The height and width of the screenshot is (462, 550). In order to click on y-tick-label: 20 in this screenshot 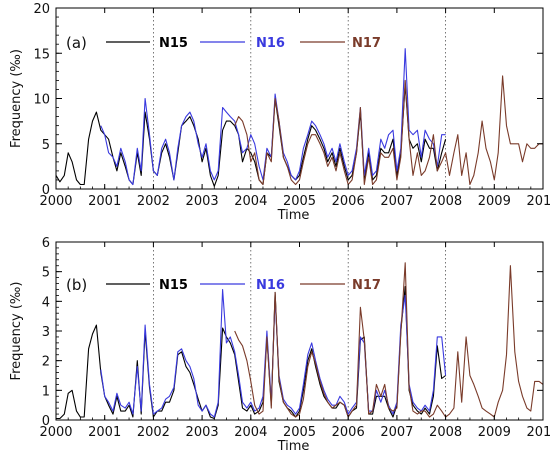, I will do `click(41, 9)`.